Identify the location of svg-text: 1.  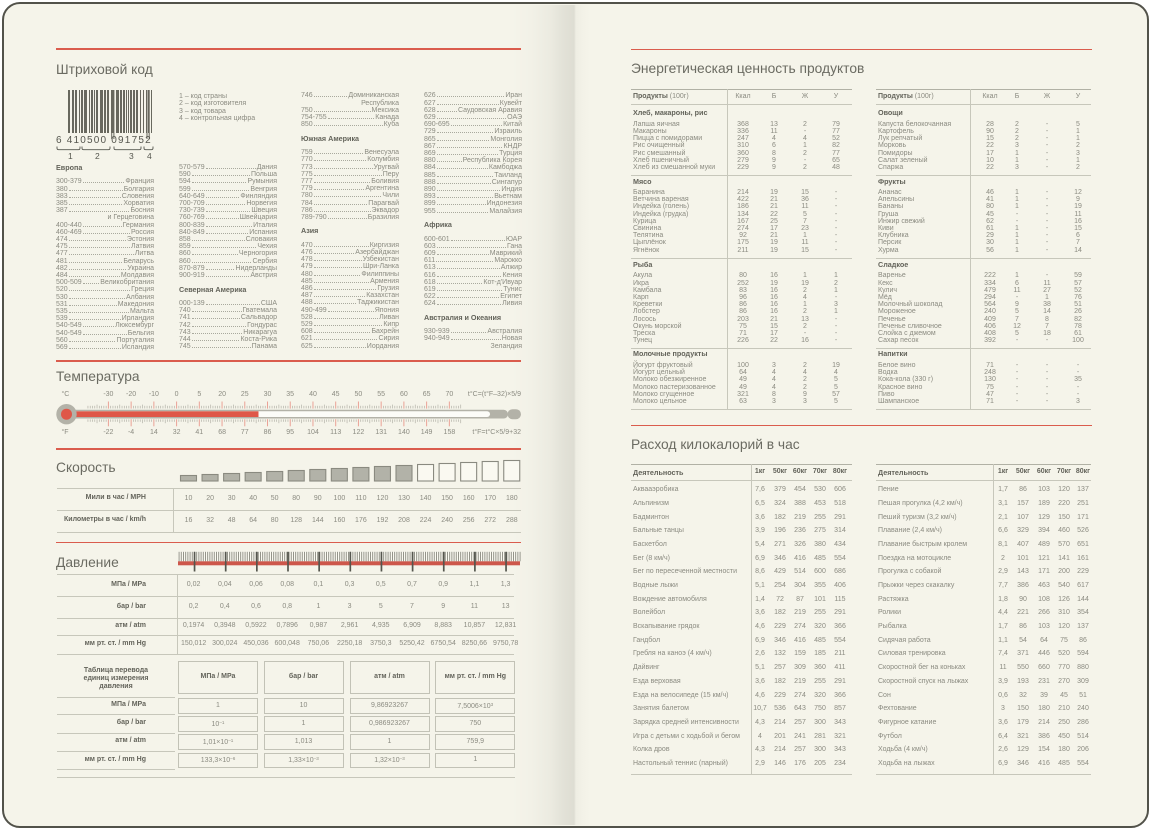
(70, 155).